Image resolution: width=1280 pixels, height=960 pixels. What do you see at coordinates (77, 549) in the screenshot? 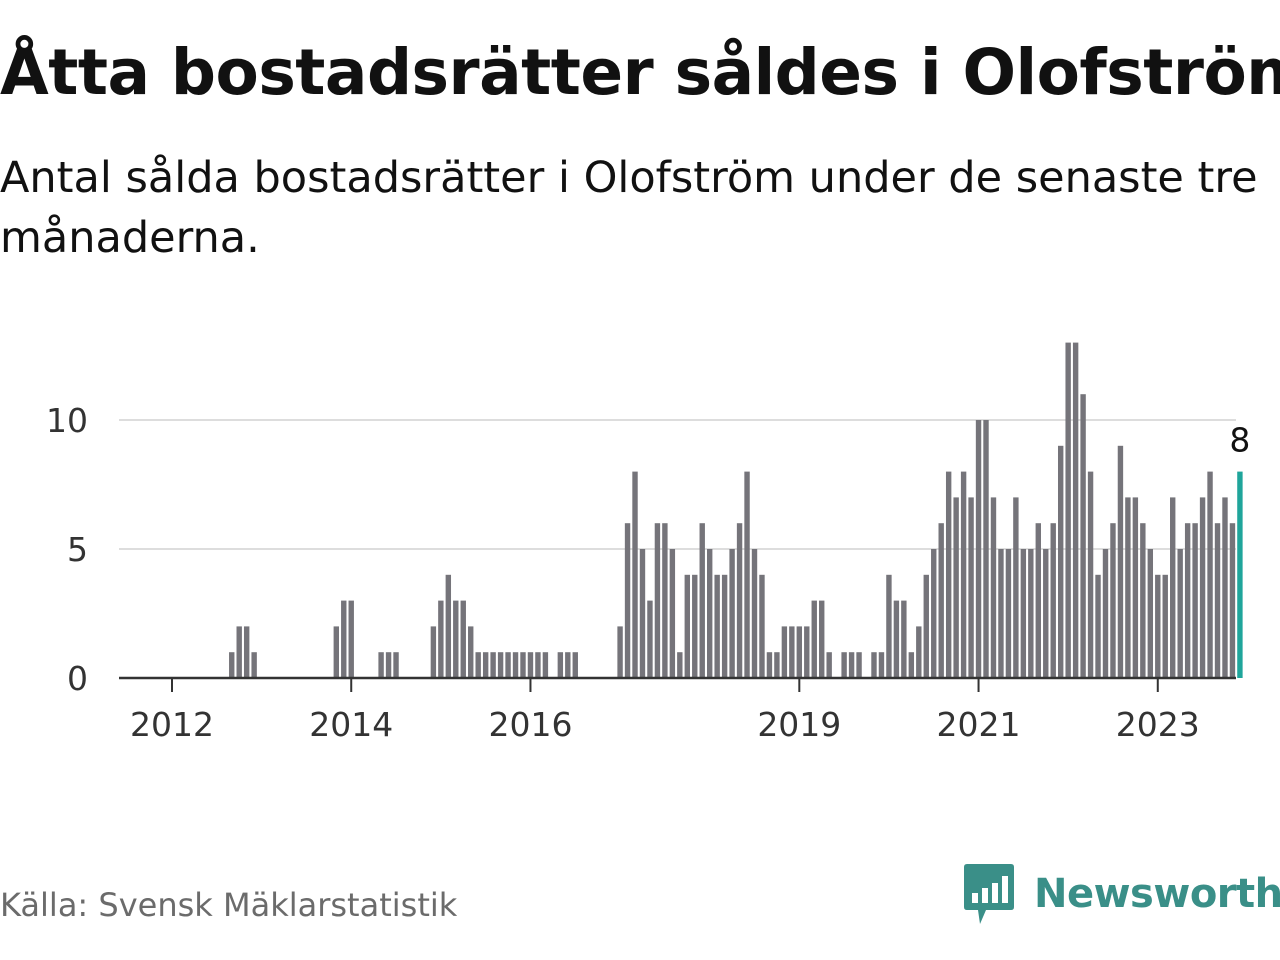
I see `y-tick-label: 5` at bounding box center [77, 549].